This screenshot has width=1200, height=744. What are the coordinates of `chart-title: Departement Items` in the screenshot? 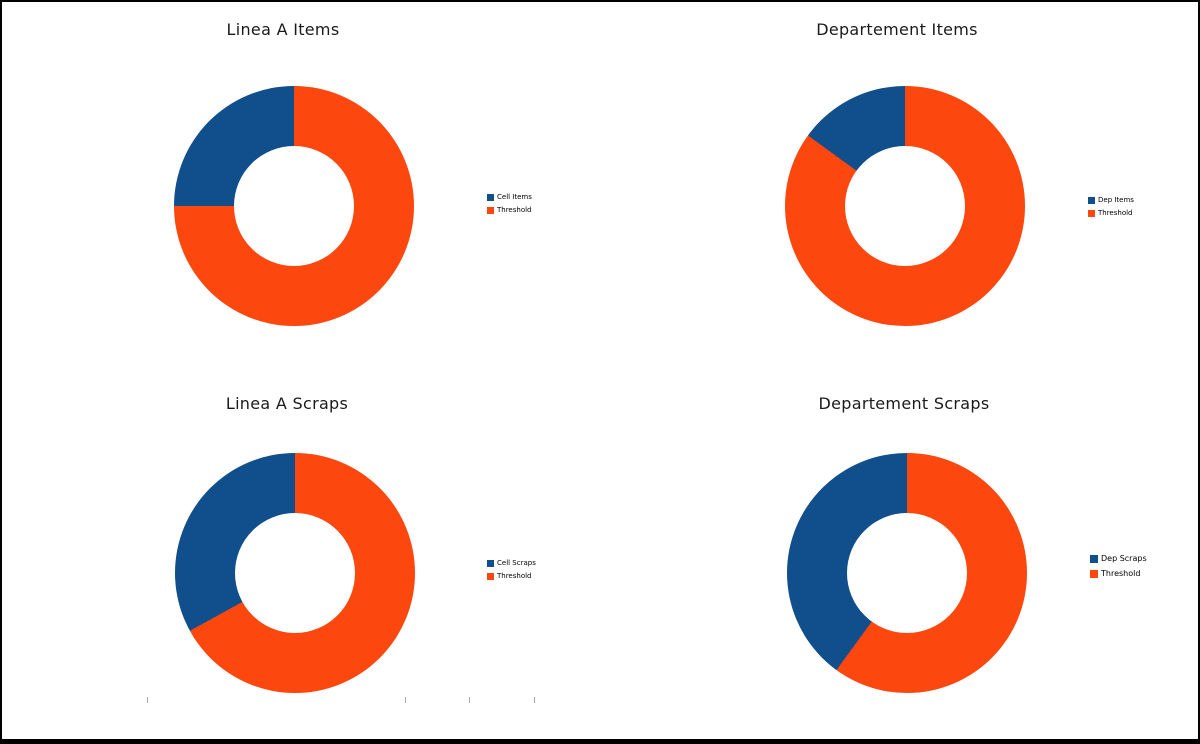 It's located at (897, 29).